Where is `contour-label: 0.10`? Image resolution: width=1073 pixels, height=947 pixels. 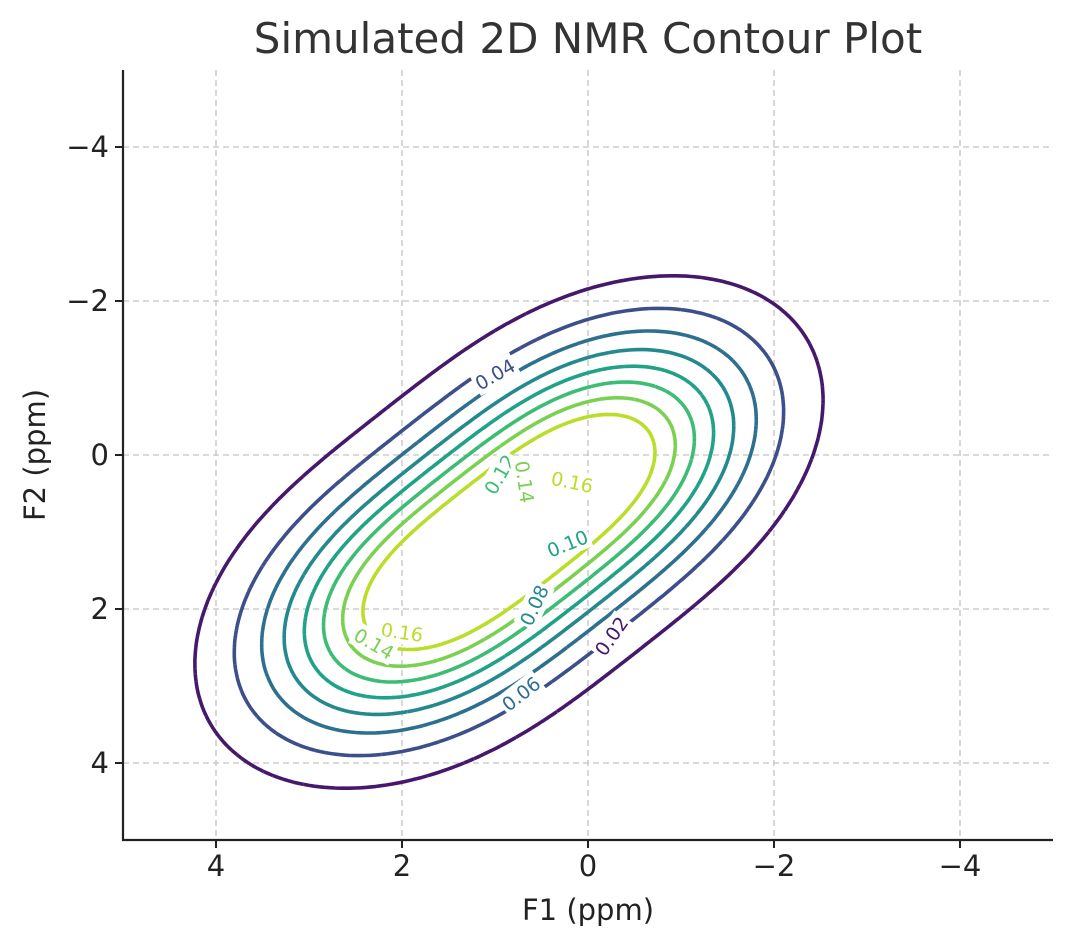 contour-label: 0.10 is located at coordinates (567, 543).